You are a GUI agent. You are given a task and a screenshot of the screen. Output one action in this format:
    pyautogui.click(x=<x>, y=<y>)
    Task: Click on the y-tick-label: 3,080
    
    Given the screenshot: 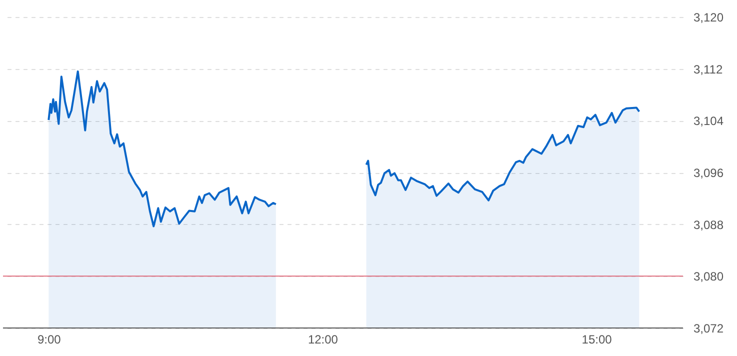 What is the action you would take?
    pyautogui.click(x=709, y=277)
    